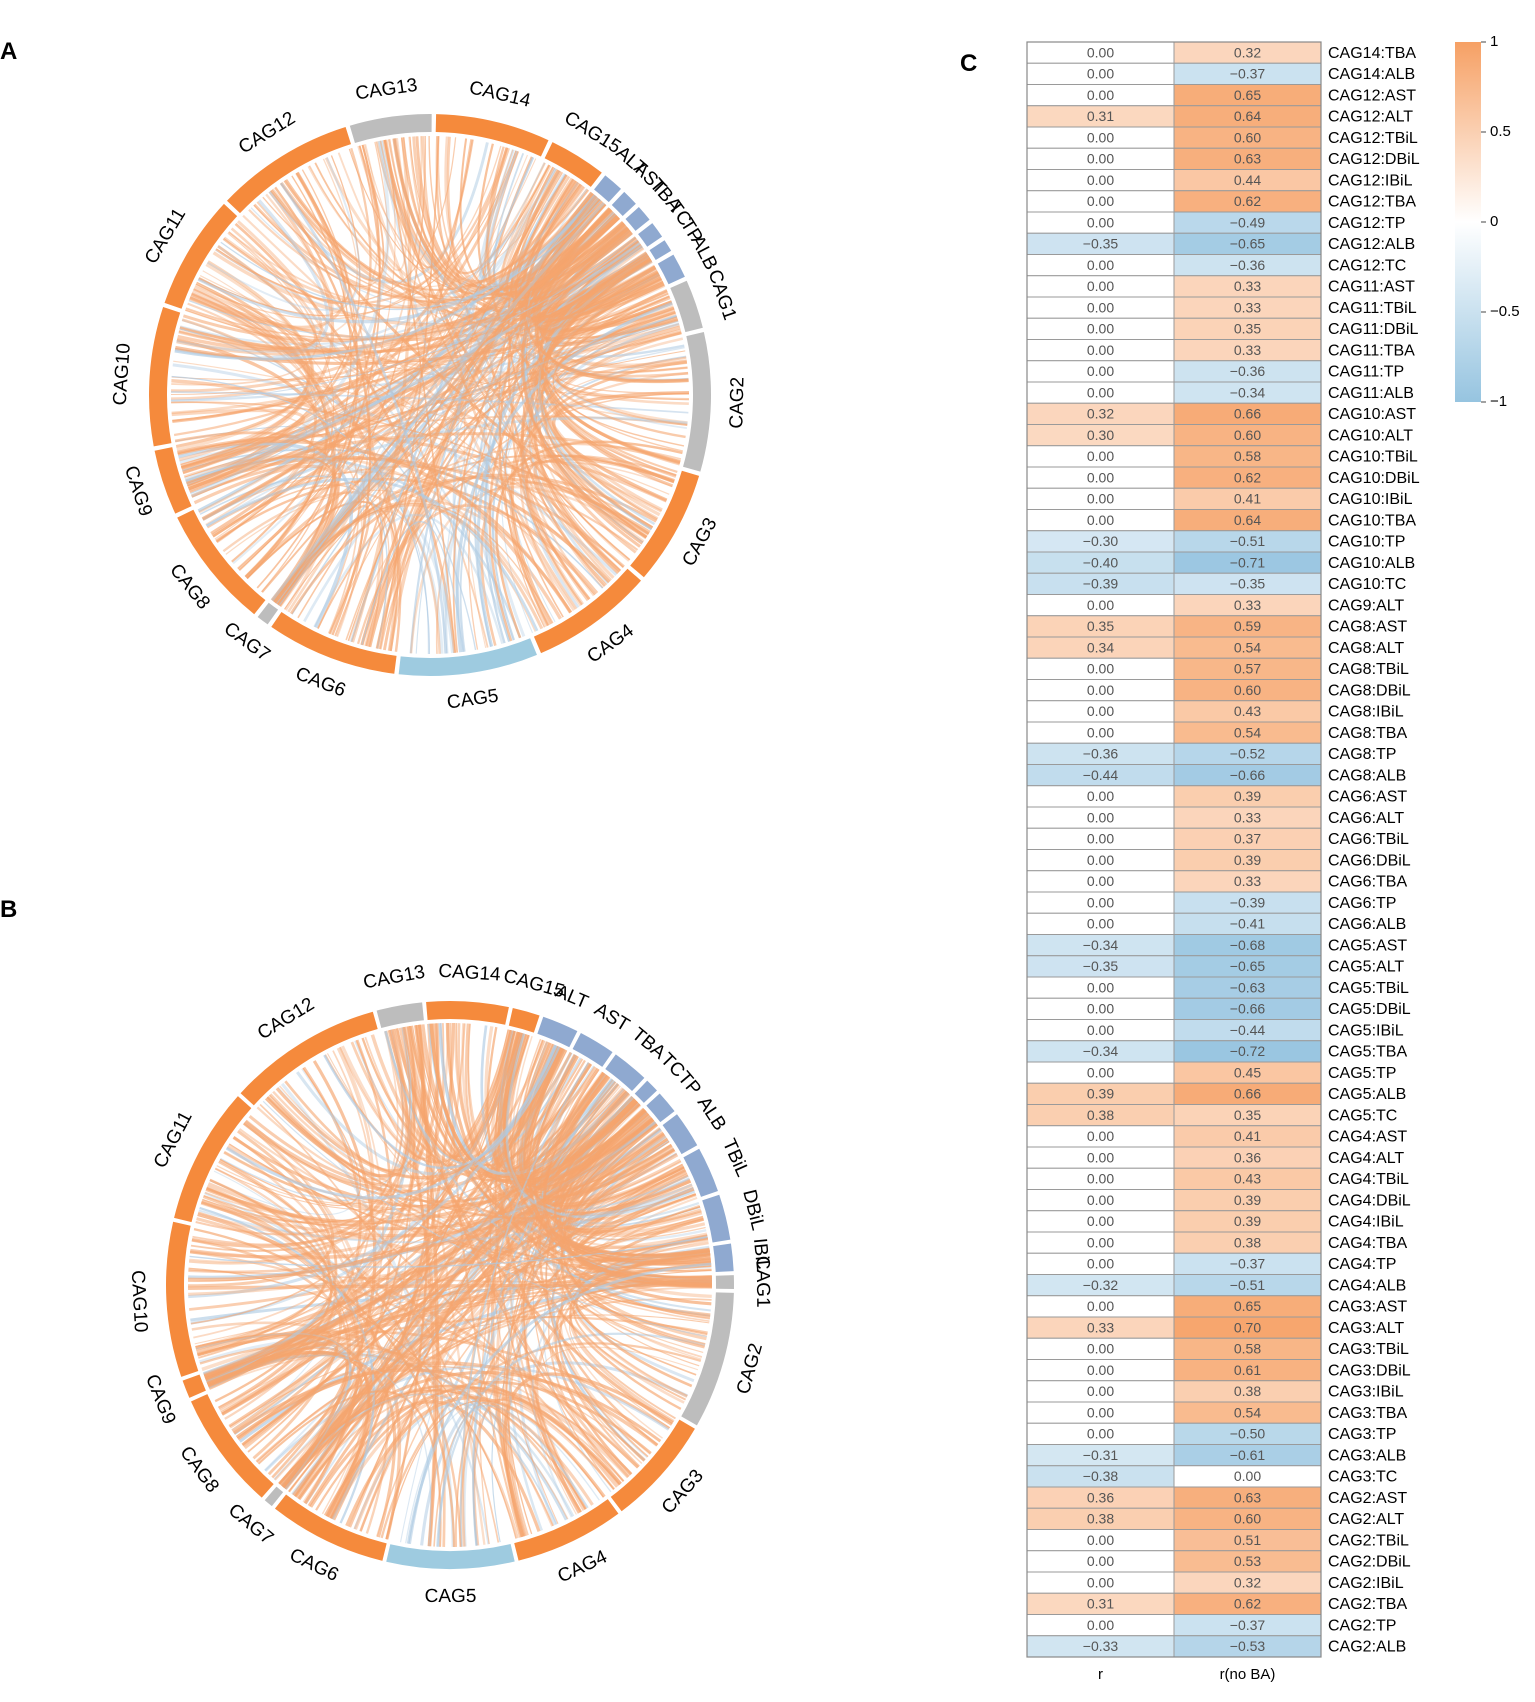  Describe the element at coordinates (524, 1020) in the screenshot. I see `sector-arc-cag15` at that location.